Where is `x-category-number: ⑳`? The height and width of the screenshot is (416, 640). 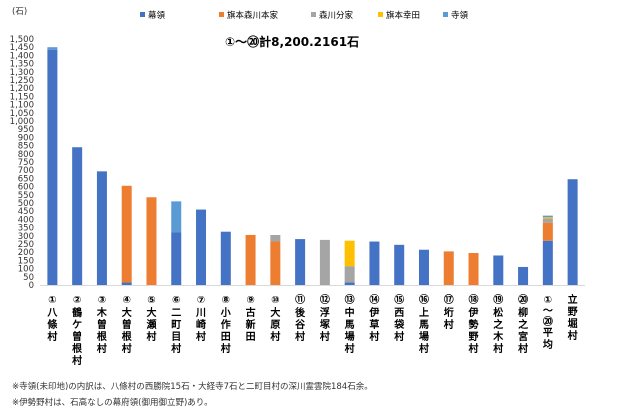 x-category-number: ⑳ is located at coordinates (523, 299).